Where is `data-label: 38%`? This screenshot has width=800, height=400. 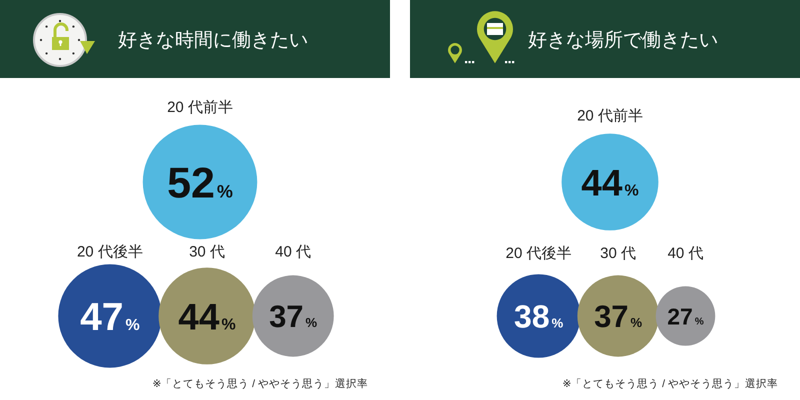 data-label: 38% is located at coordinates (539, 316).